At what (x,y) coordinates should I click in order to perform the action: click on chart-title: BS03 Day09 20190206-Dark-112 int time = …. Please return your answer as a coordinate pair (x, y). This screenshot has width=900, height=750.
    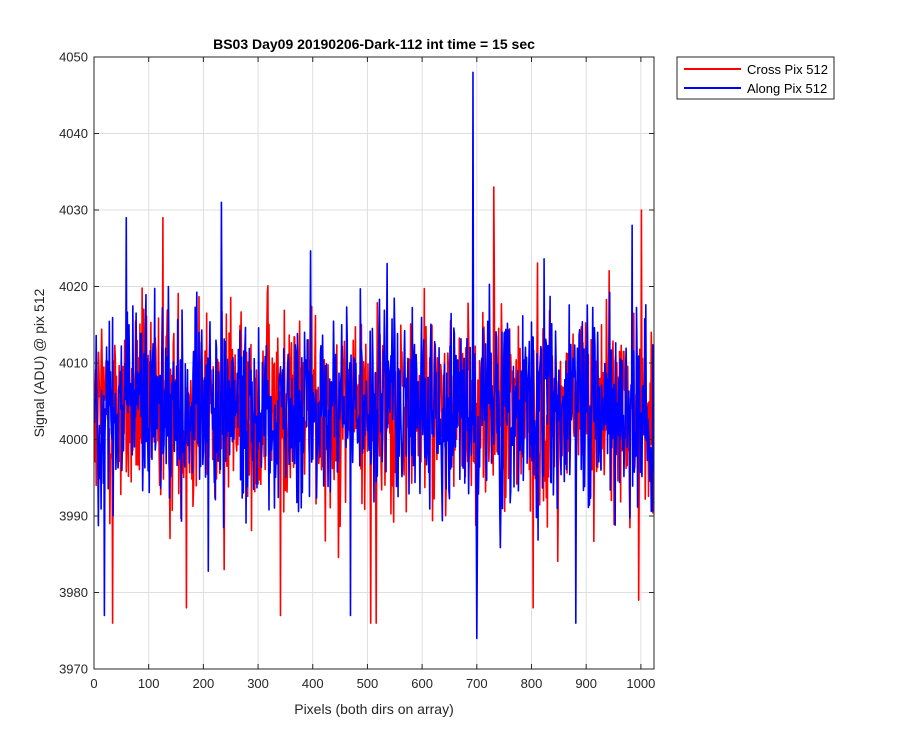
    Looking at the image, I should click on (374, 44).